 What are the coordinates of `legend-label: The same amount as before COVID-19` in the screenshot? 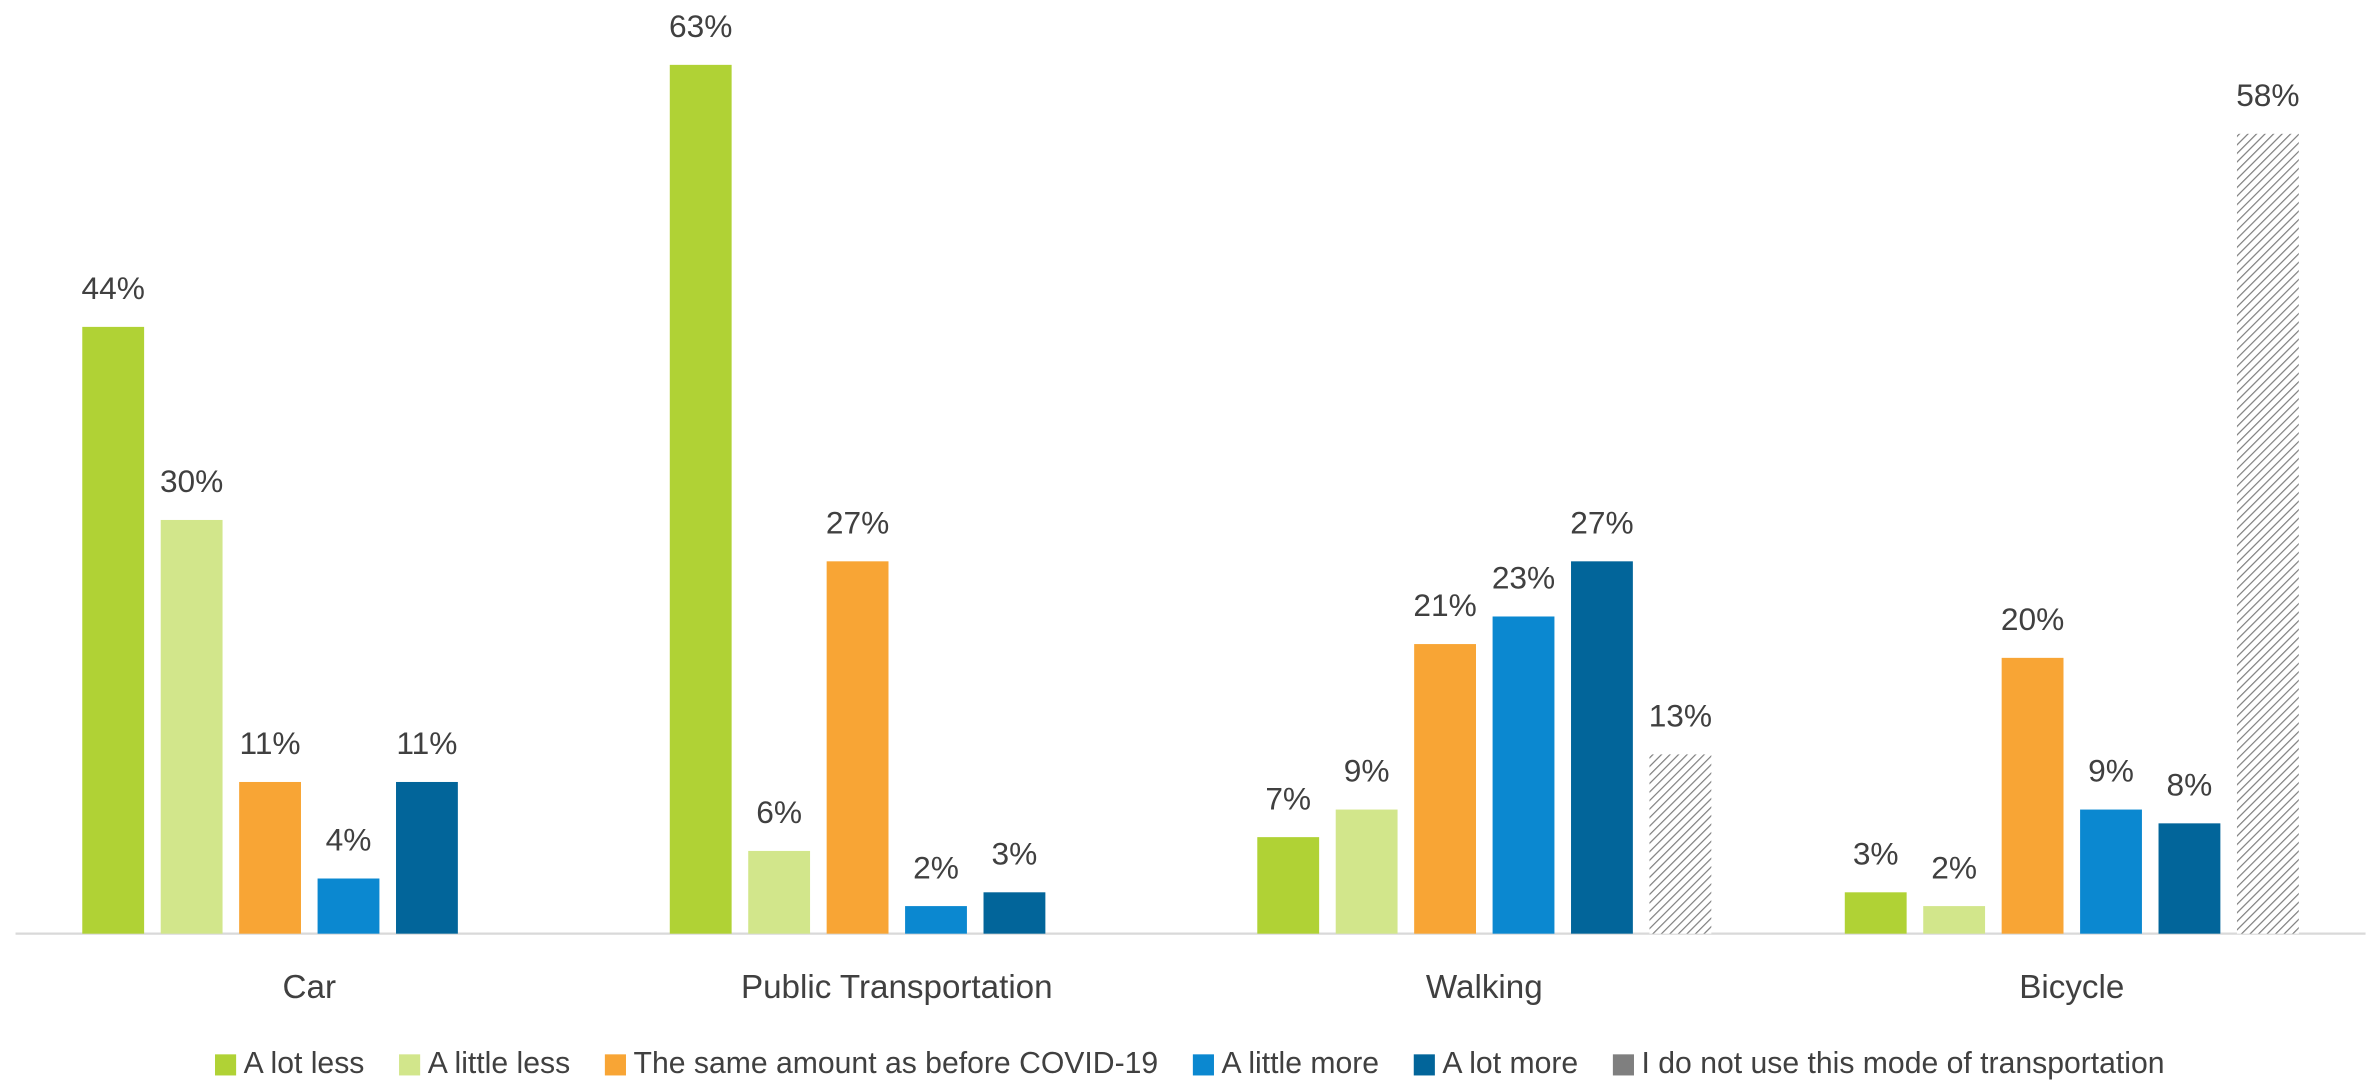 It's located at (896, 1063).